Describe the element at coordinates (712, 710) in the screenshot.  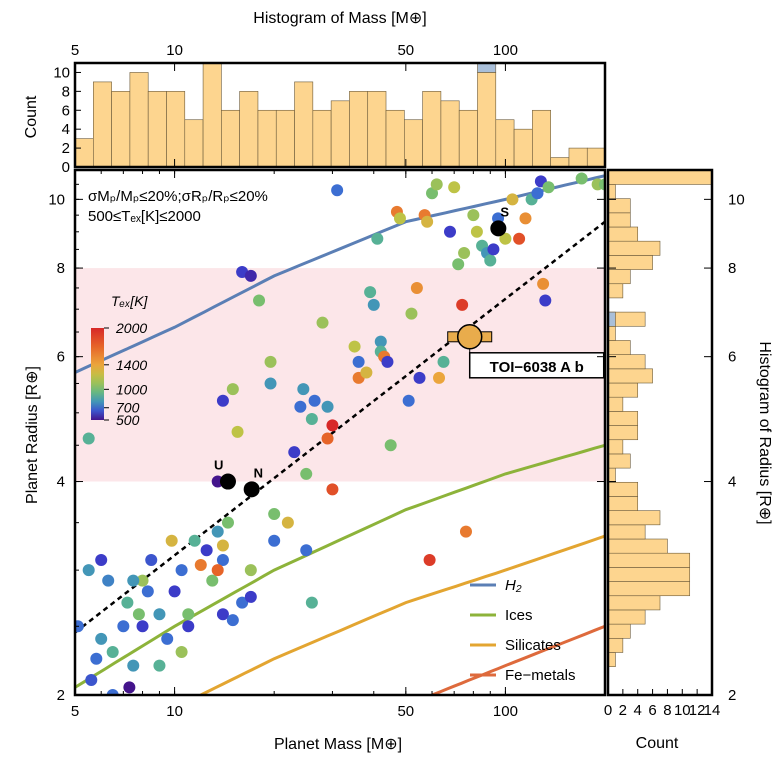
I see `right-hist-x-tick-label: 14` at that location.